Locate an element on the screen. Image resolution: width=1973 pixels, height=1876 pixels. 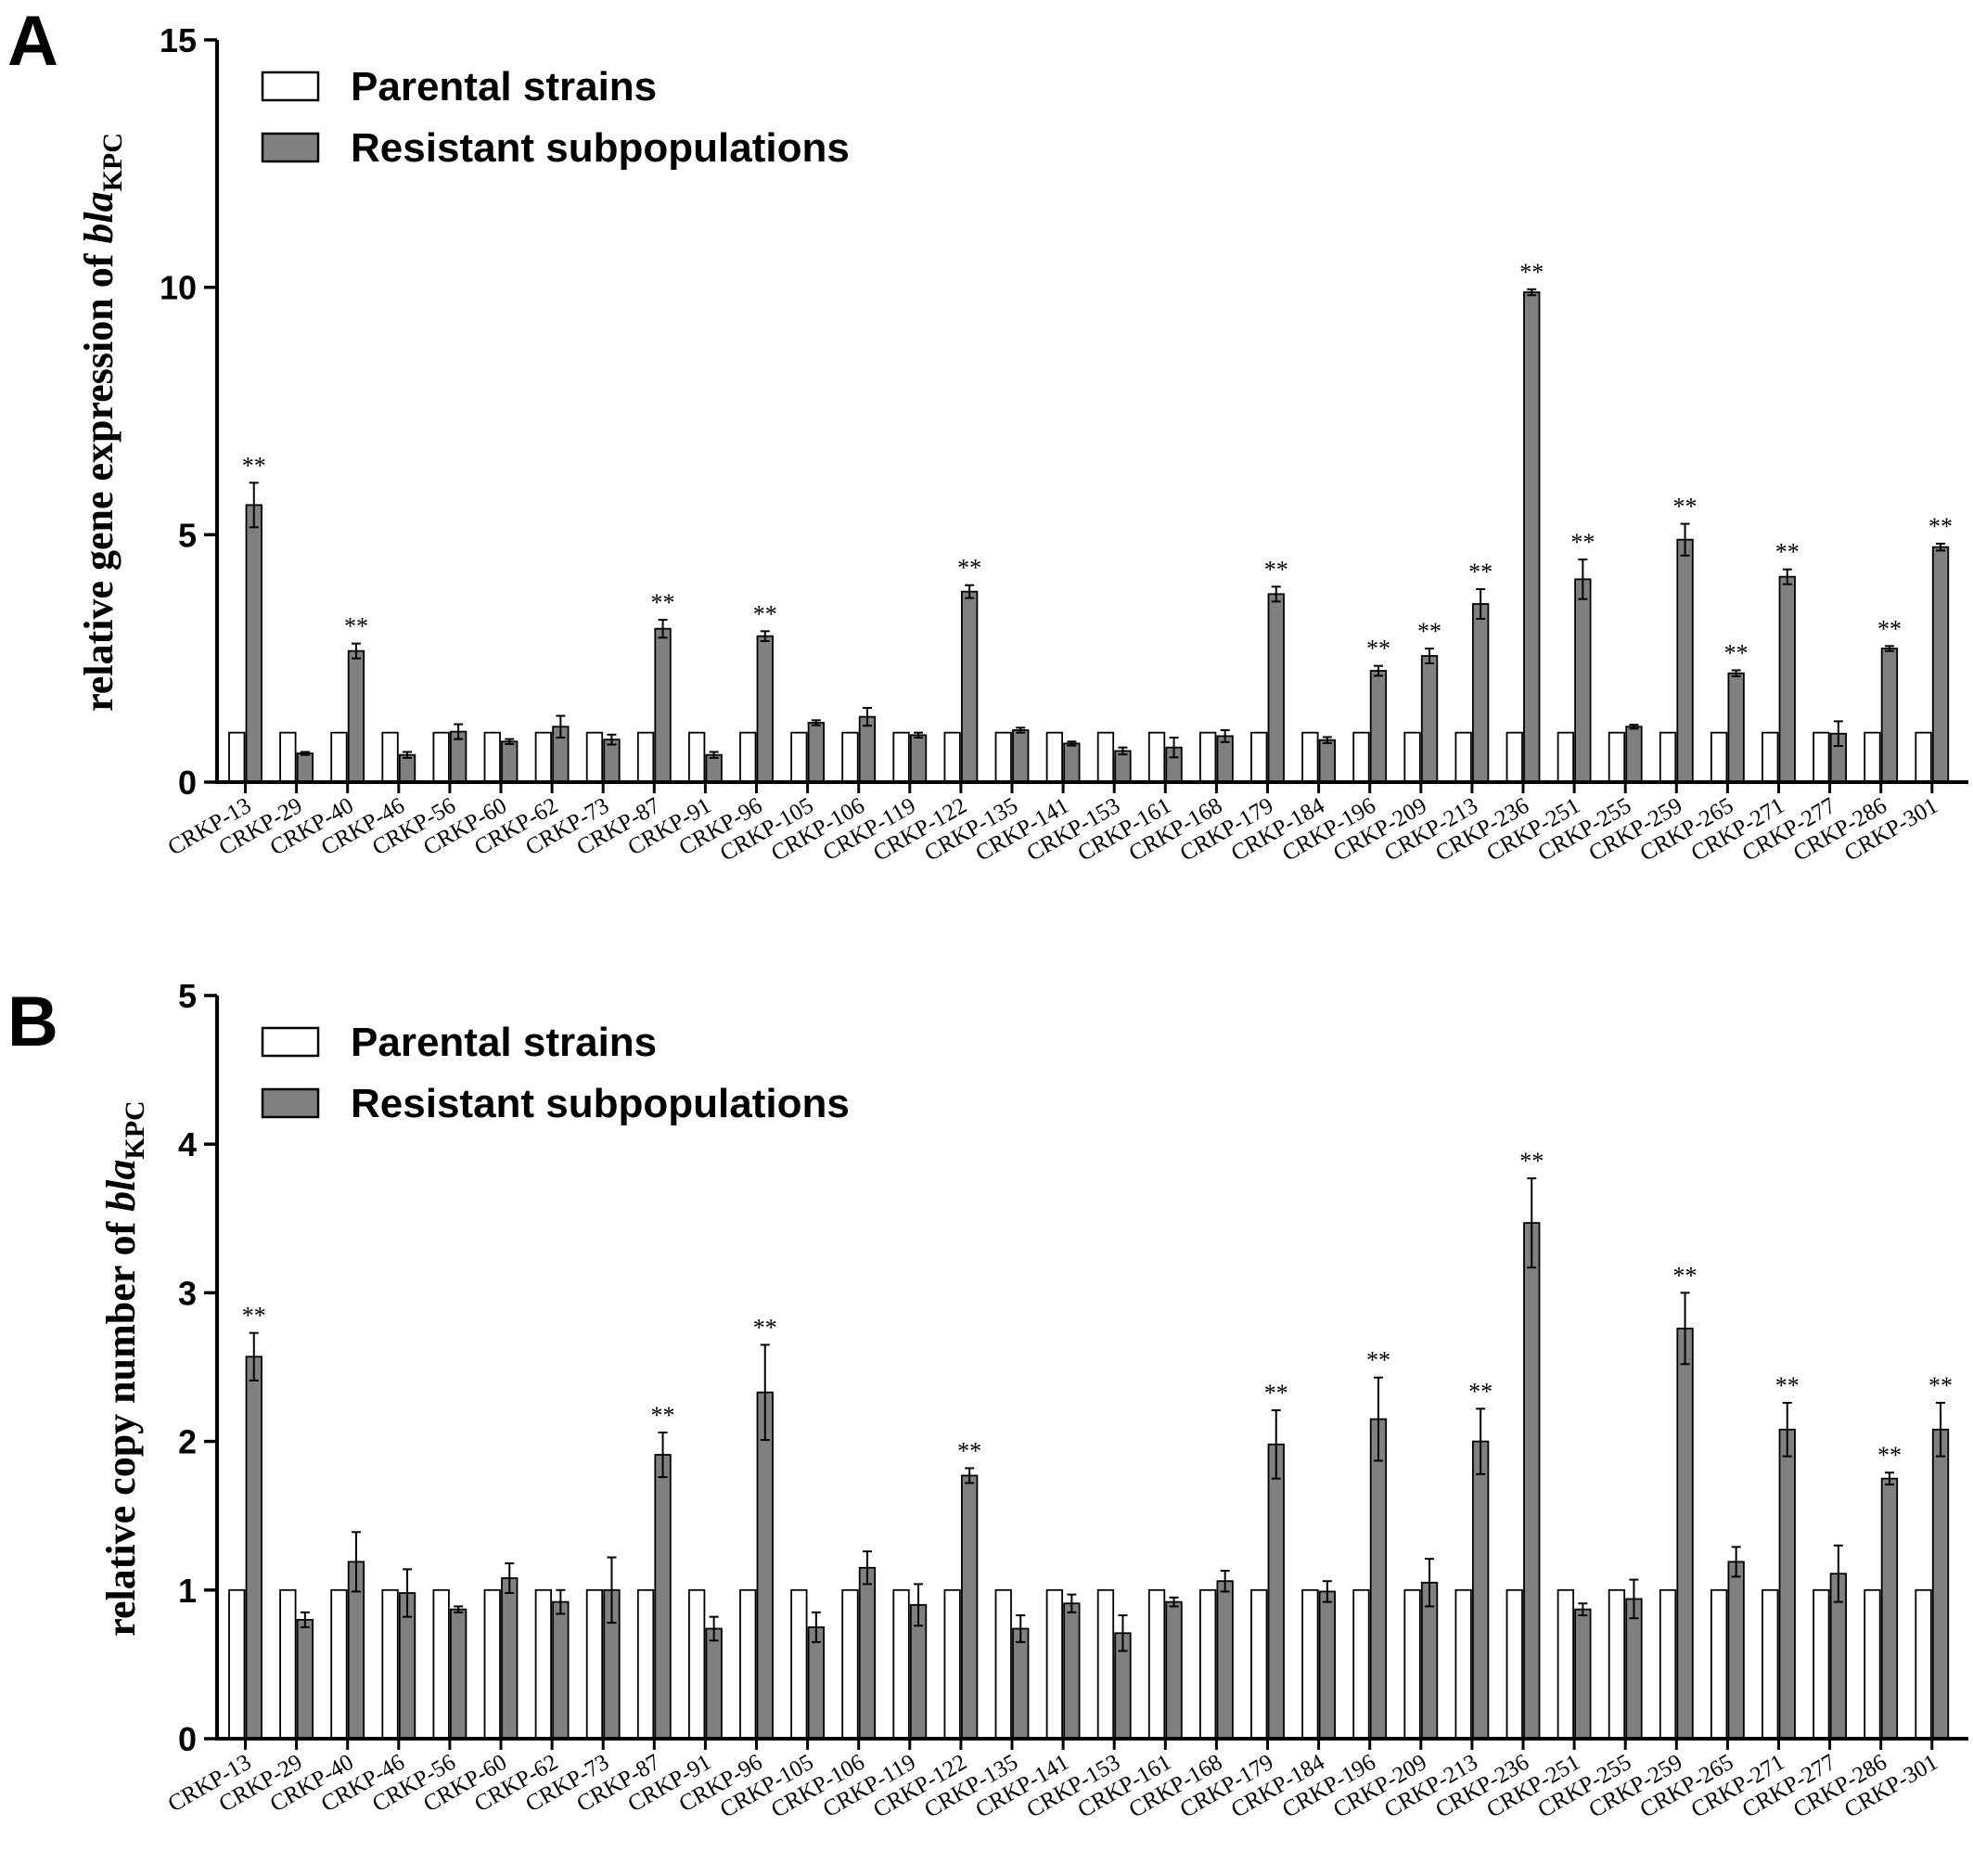
panel-b-significance-8: ** is located at coordinates (663, 1415).